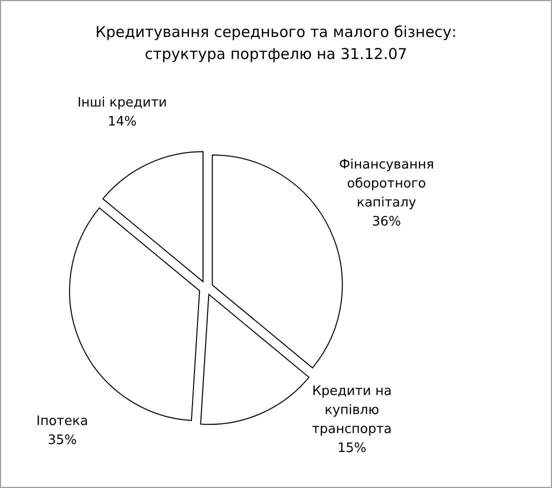 Image resolution: width=552 pixels, height=488 pixels. Describe the element at coordinates (62, 421) in the screenshot. I see `slice-label: Іпотека` at that location.